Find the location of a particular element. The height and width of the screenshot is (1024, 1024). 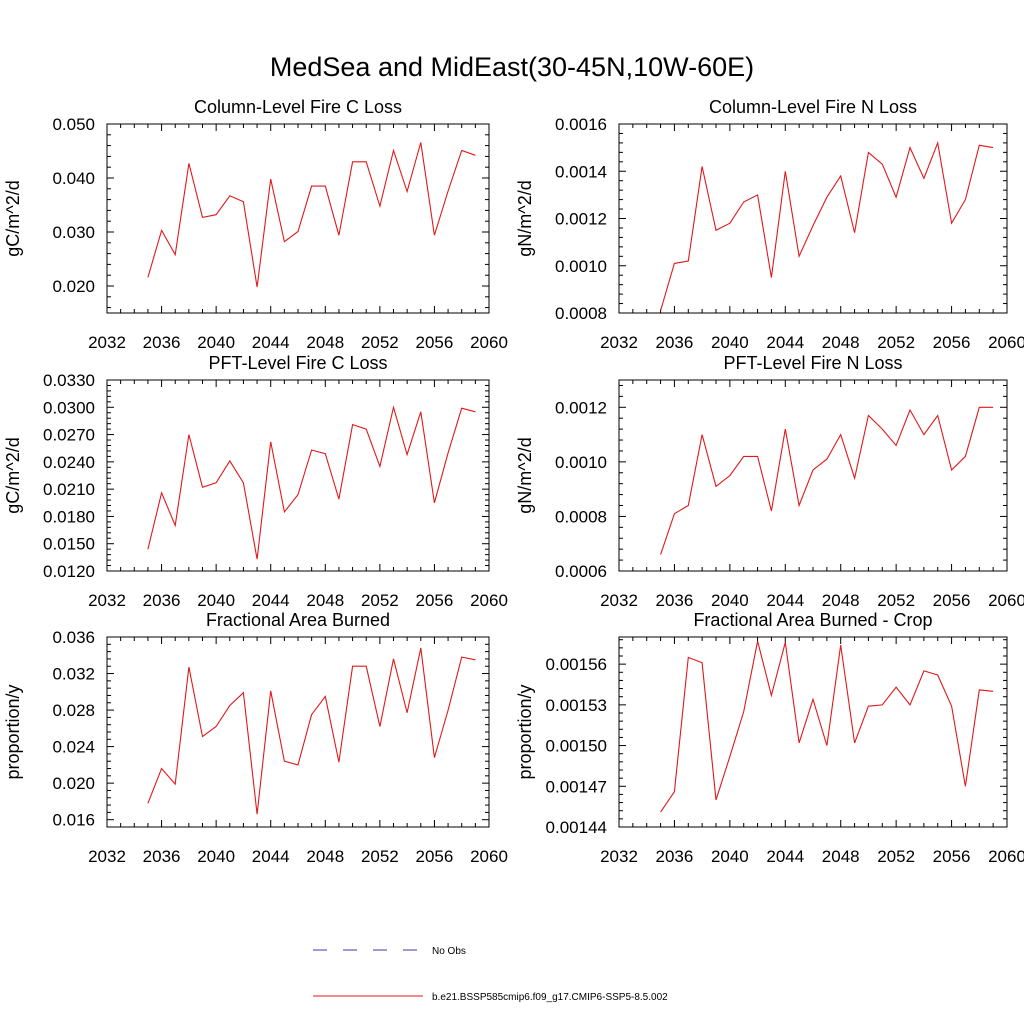

figure-title: MedSea and MidEast(30-45N,10W-60E) is located at coordinates (512, 67).